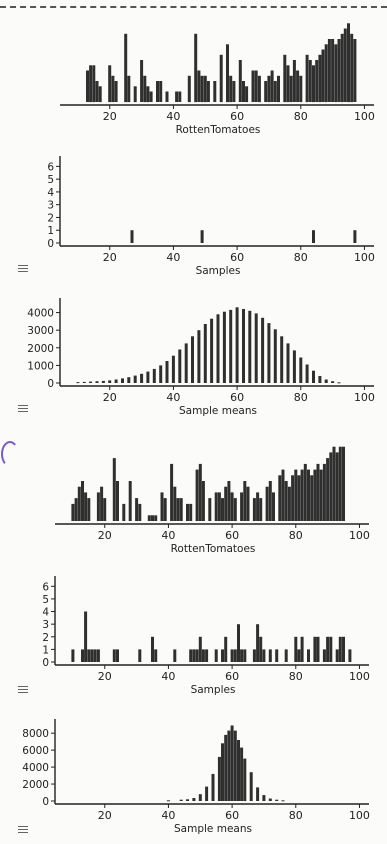 The width and height of the screenshot is (387, 844). Describe the element at coordinates (35, 751) in the screenshot. I see `y-tick-label: 6000` at that location.